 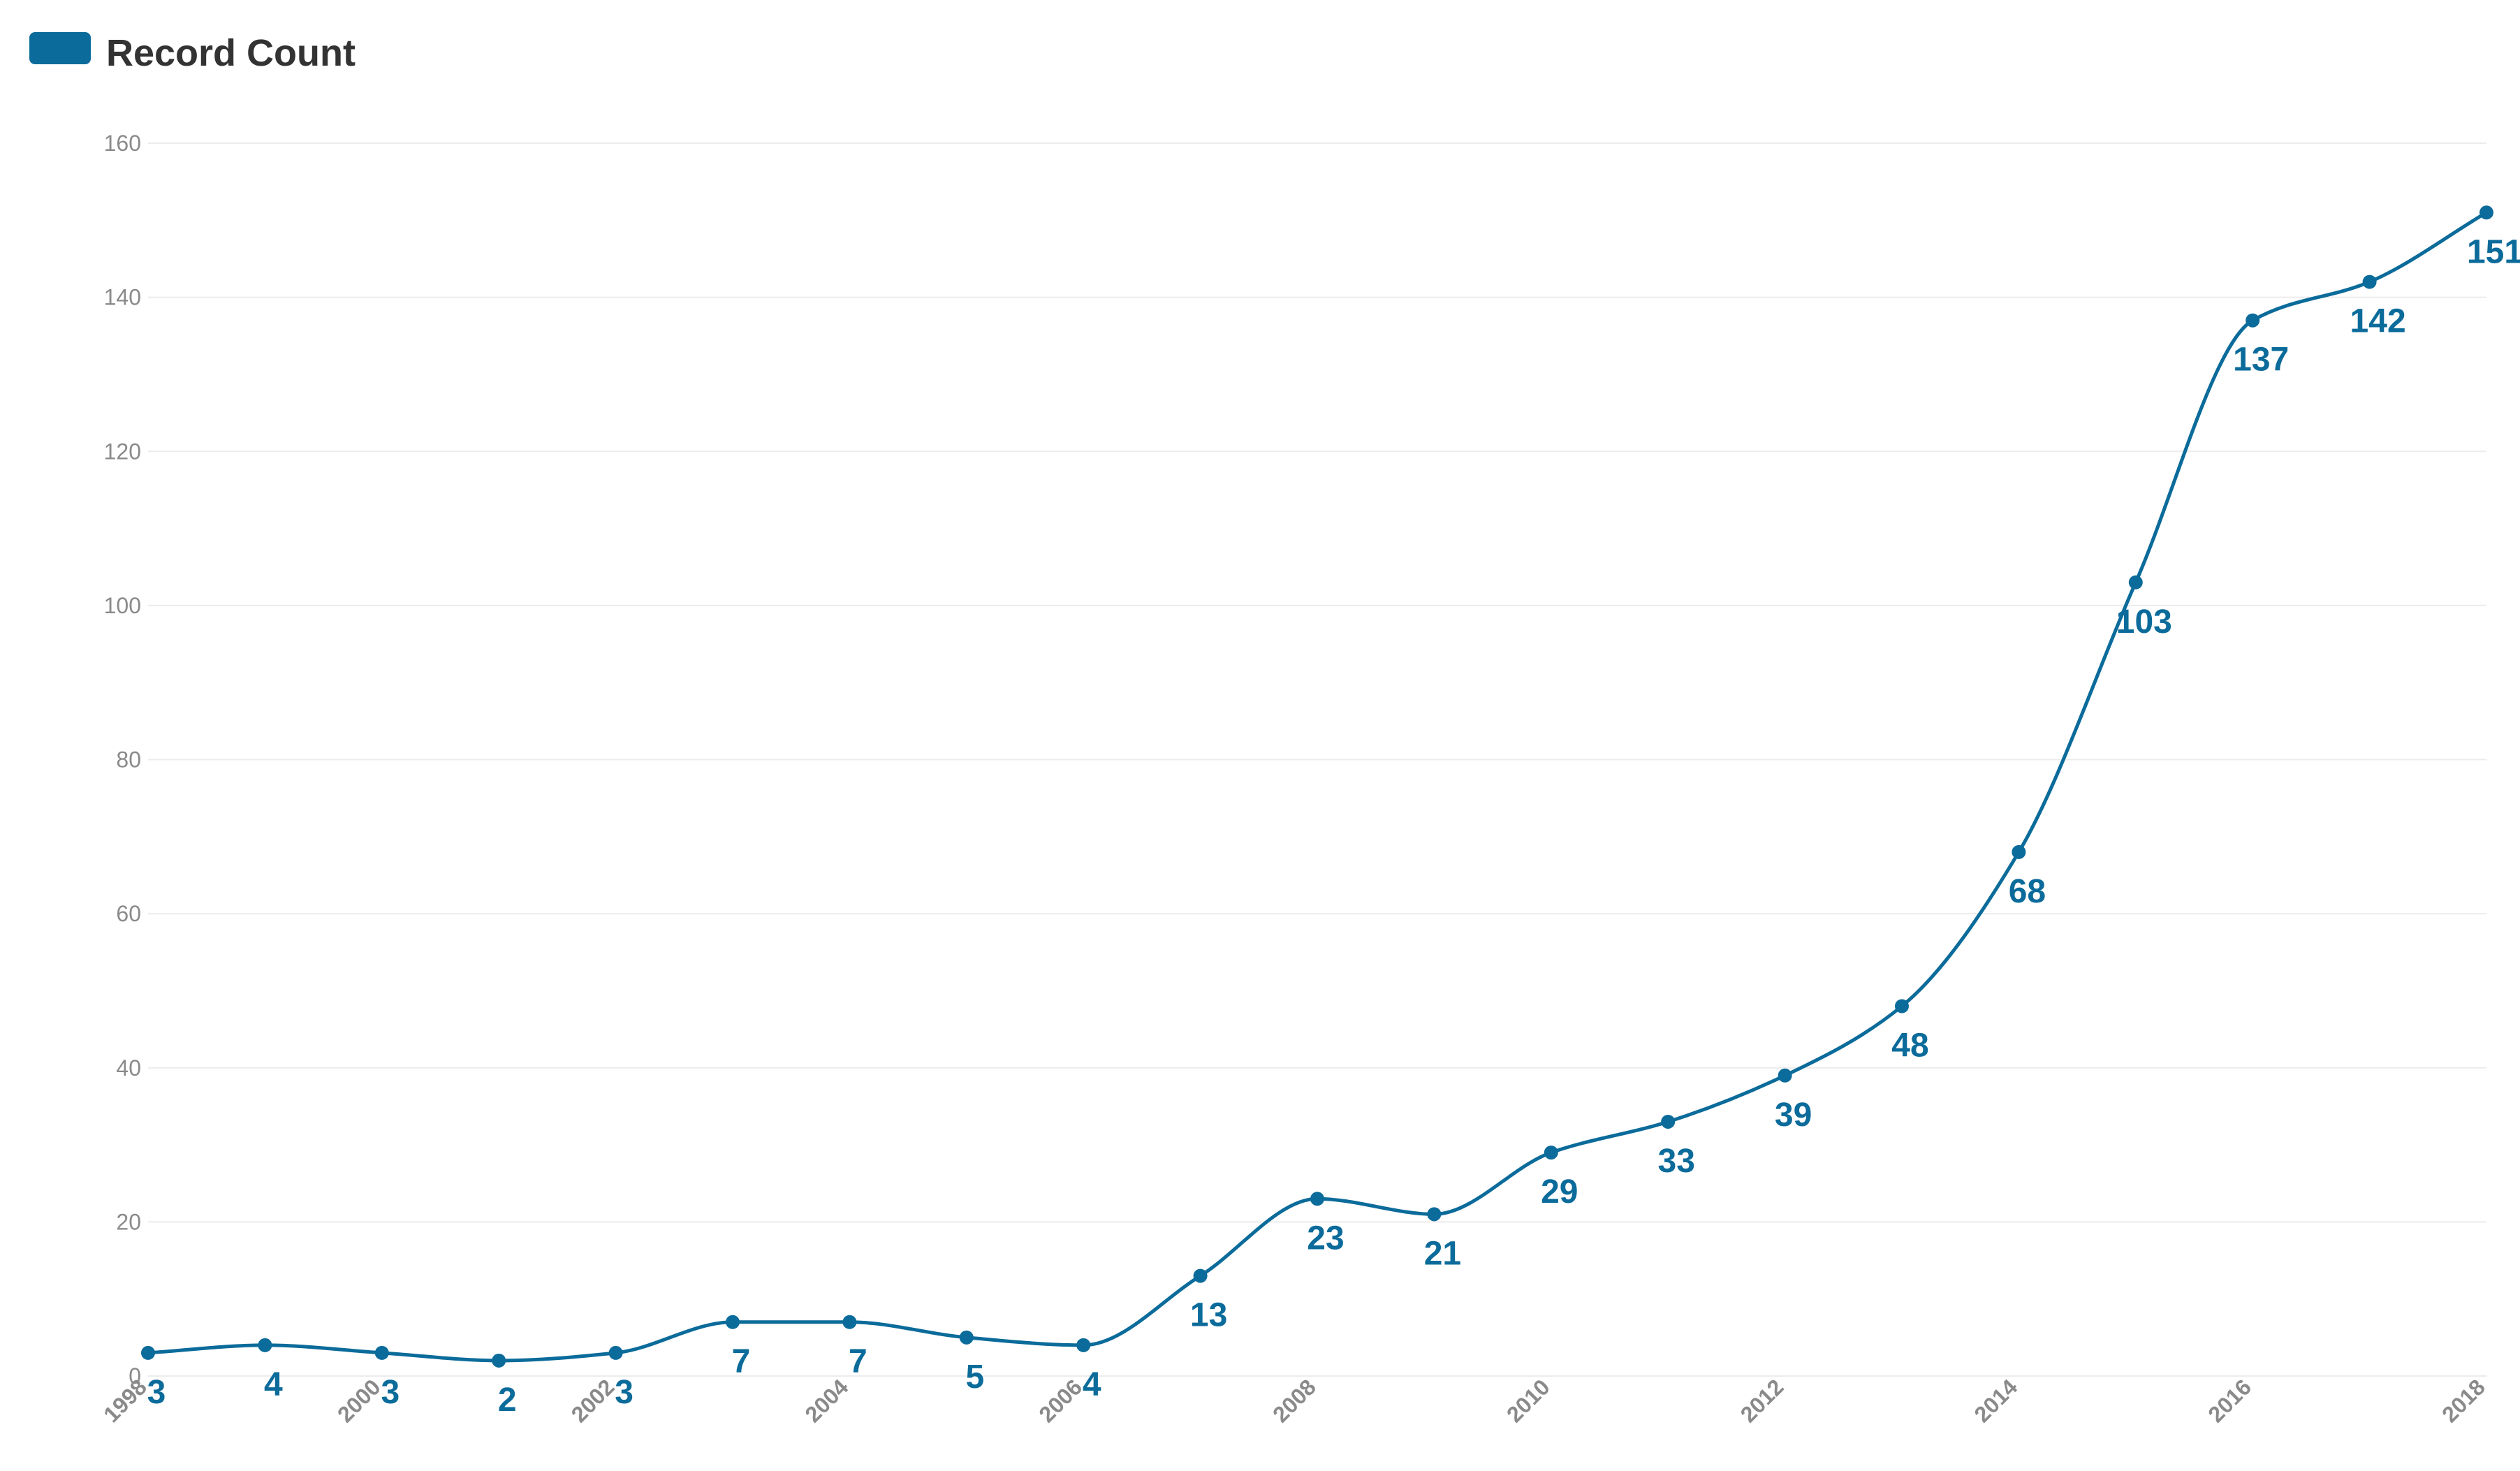 I want to click on y-tick-label: 40, so click(x=129, y=1068).